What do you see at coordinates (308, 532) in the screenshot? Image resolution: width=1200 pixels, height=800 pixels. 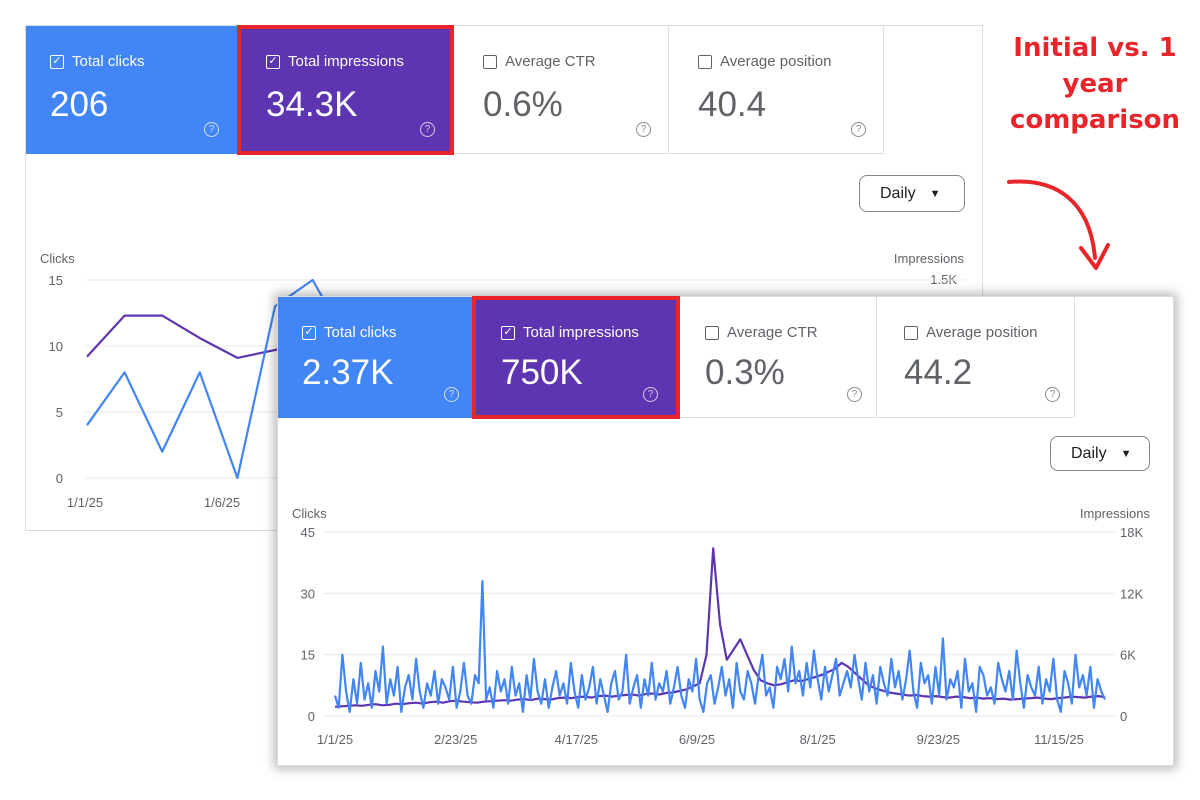 I see `left-y-tick-label: 45` at bounding box center [308, 532].